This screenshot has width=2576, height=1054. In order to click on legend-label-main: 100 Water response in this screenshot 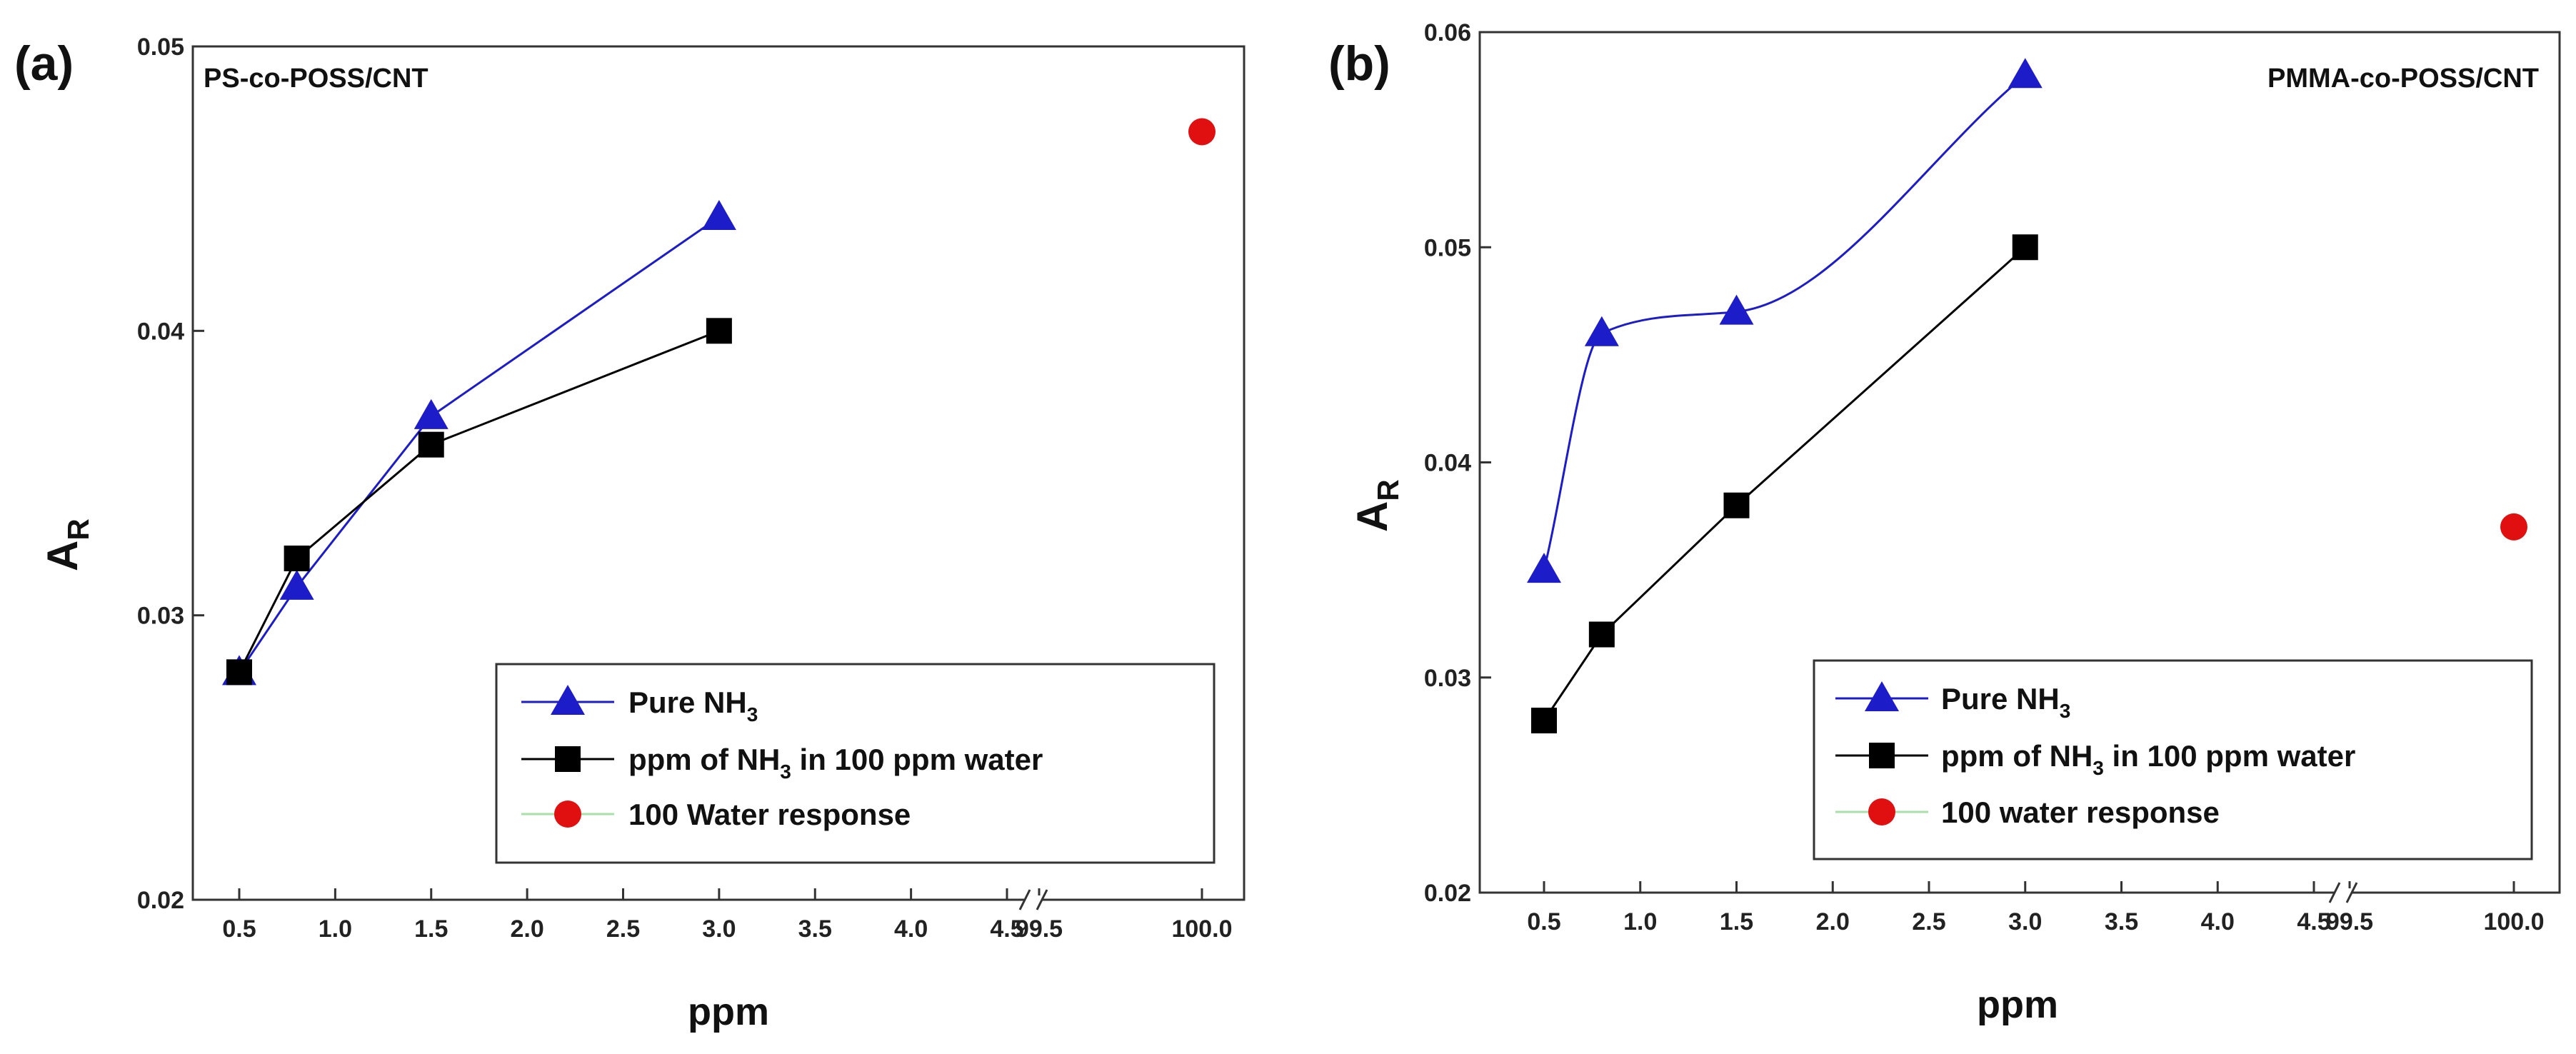, I will do `click(769, 814)`.